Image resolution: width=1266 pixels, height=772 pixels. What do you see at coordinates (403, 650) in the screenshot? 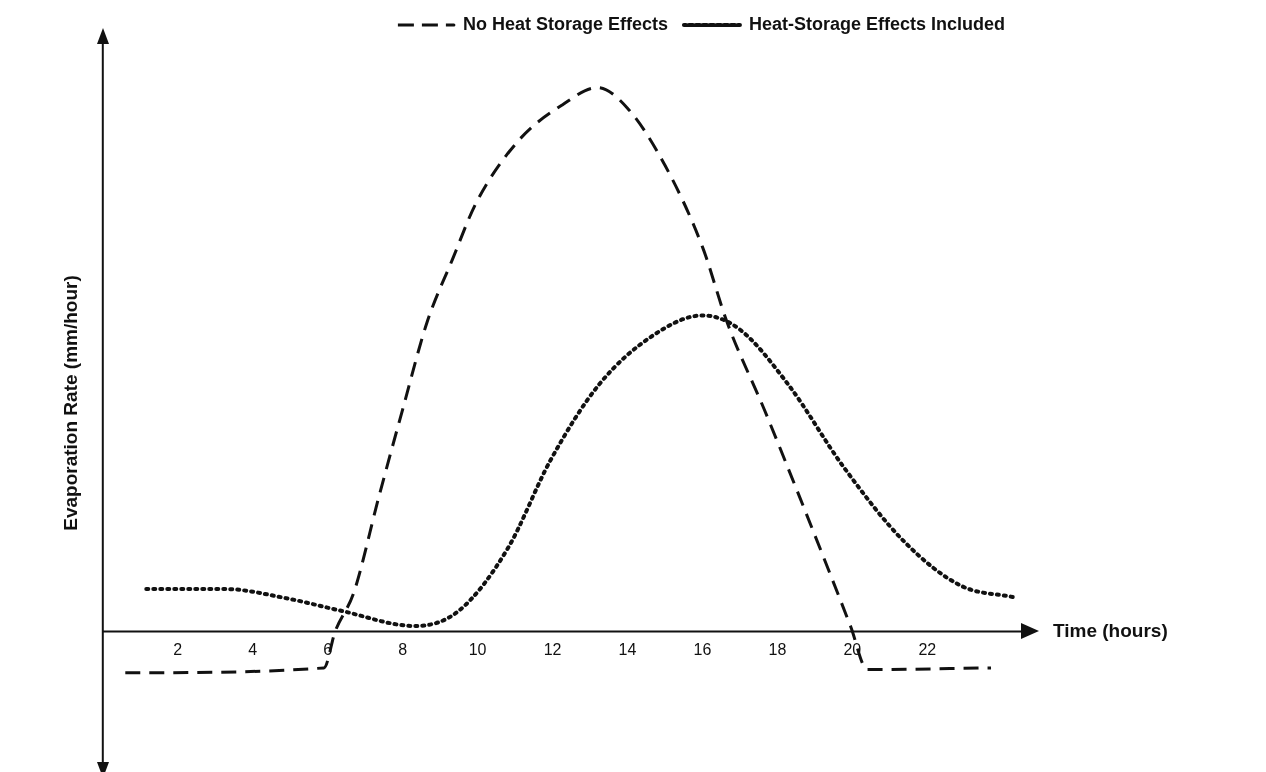
I see `x-tick-label: 8` at bounding box center [403, 650].